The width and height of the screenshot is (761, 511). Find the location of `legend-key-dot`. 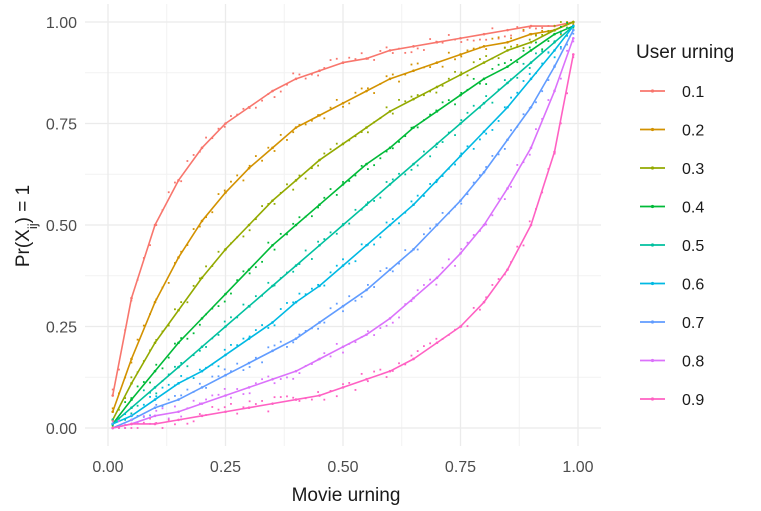

legend-key-dot is located at coordinates (652, 206).